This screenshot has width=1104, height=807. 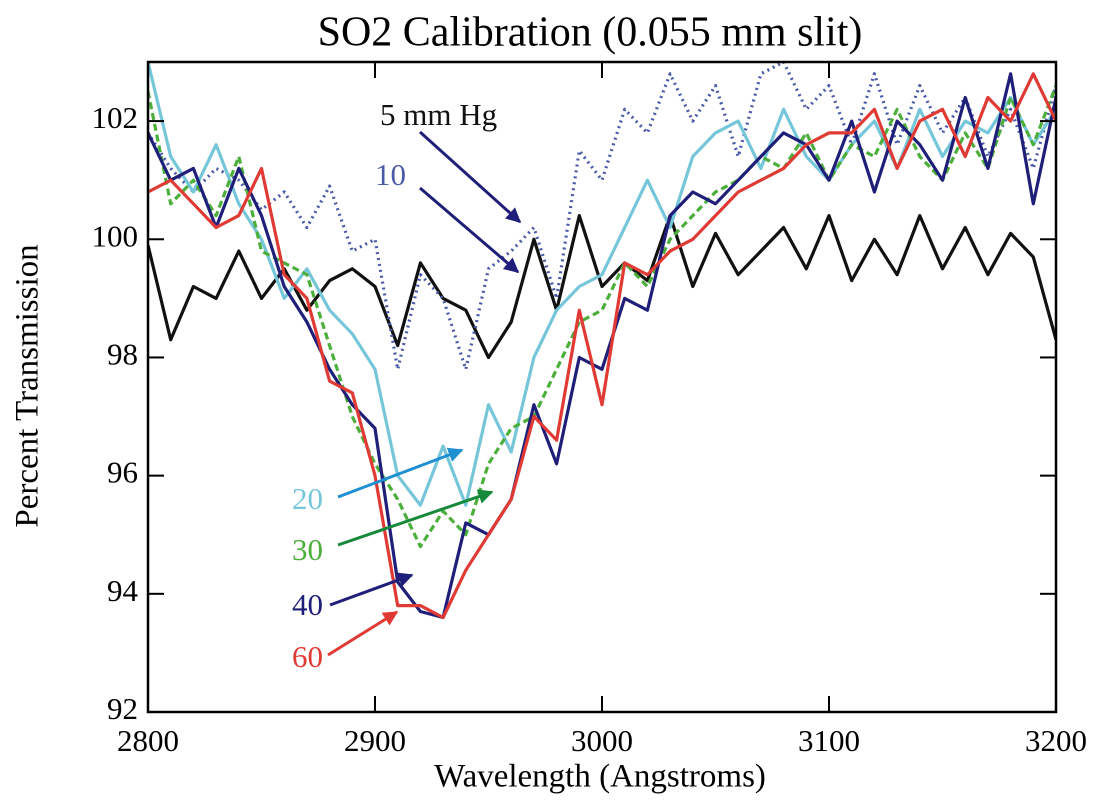 What do you see at coordinates (829, 740) in the screenshot?
I see `x-tick-label: 3100` at bounding box center [829, 740].